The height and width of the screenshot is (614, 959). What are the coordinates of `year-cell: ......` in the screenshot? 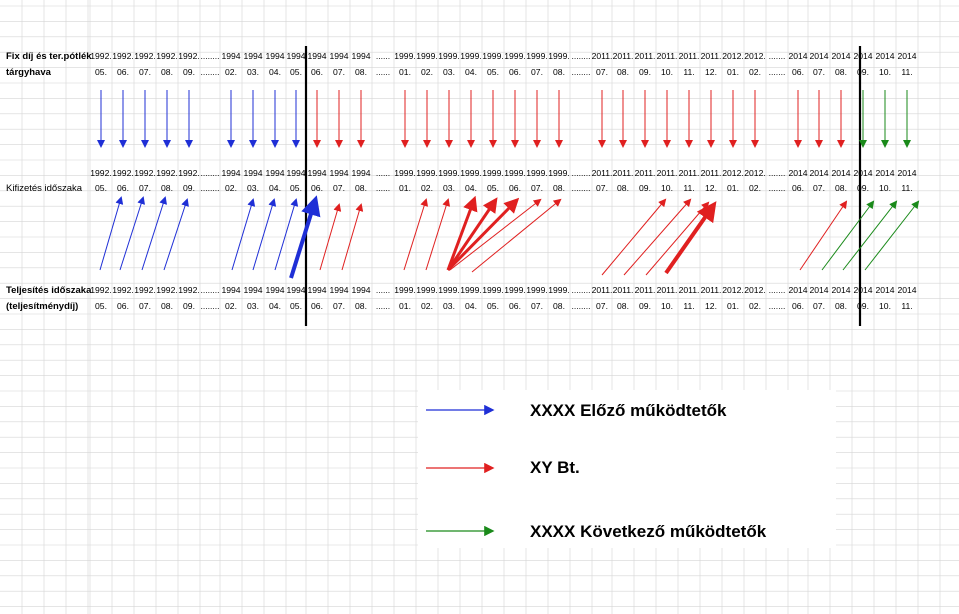 It's located at (383, 290).